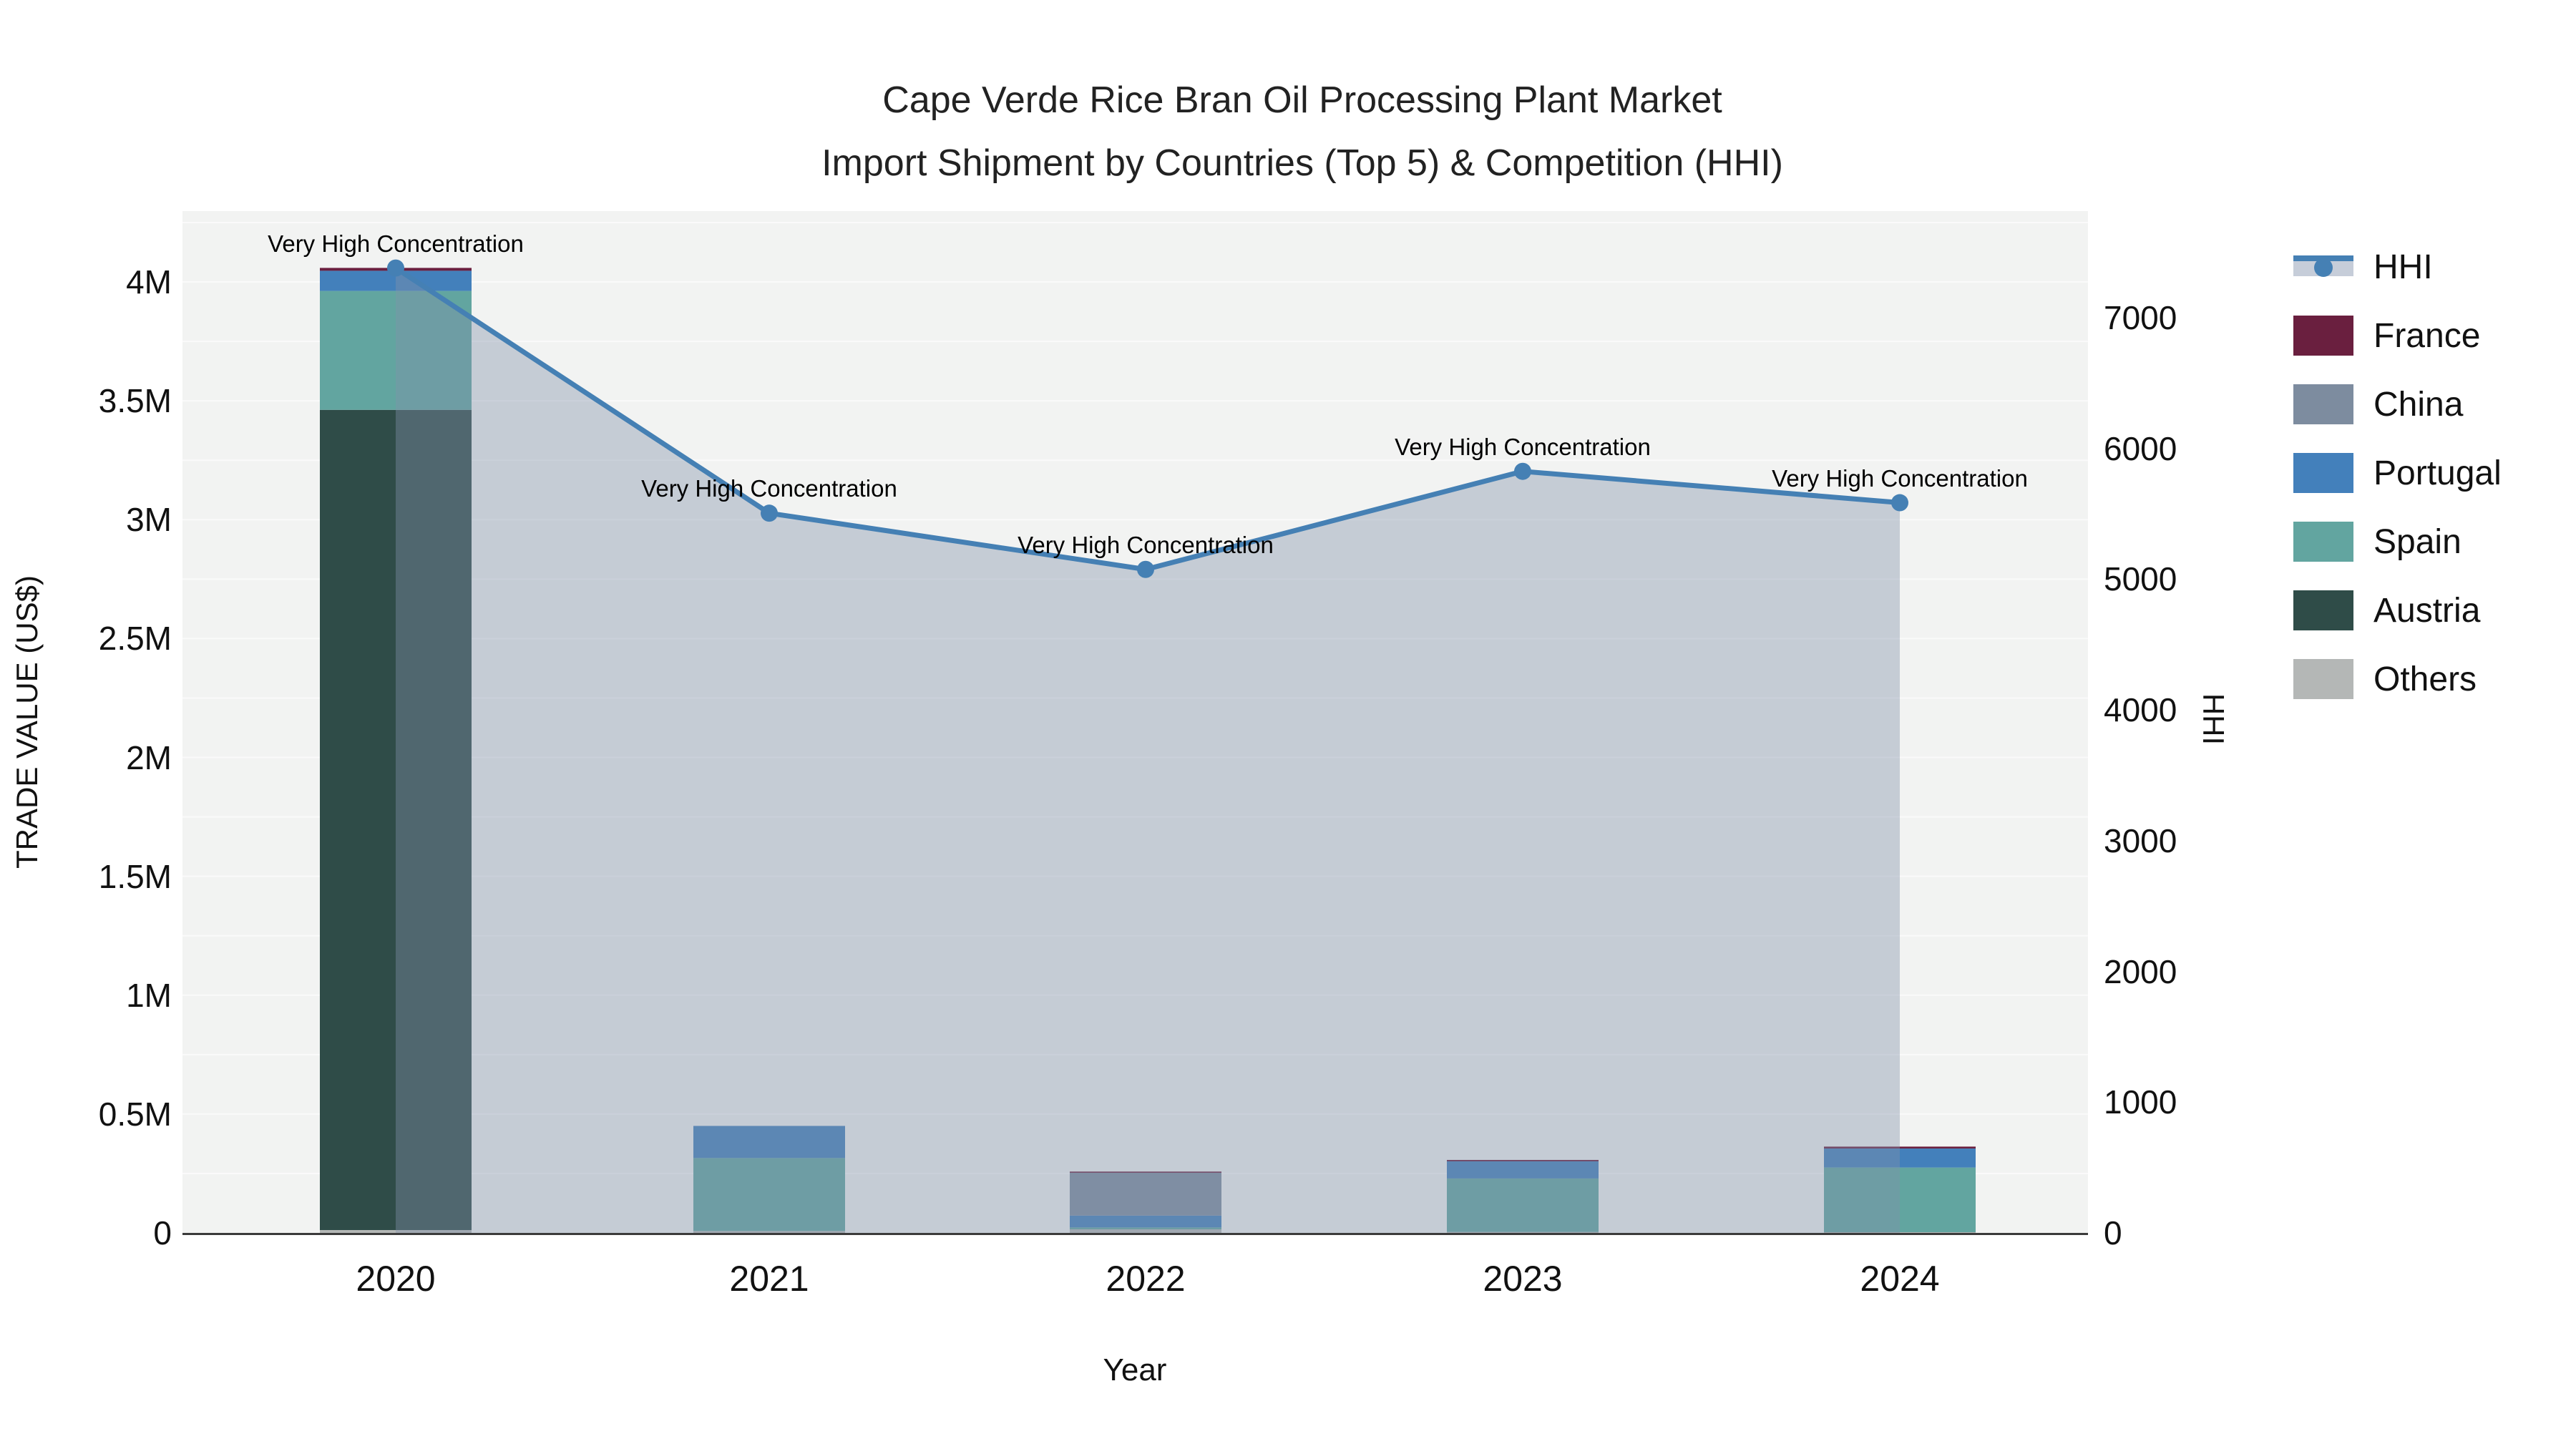 This screenshot has height=1449, width=2576. Describe the element at coordinates (396, 350) in the screenshot. I see `bar-segment-spain-2020` at that location.